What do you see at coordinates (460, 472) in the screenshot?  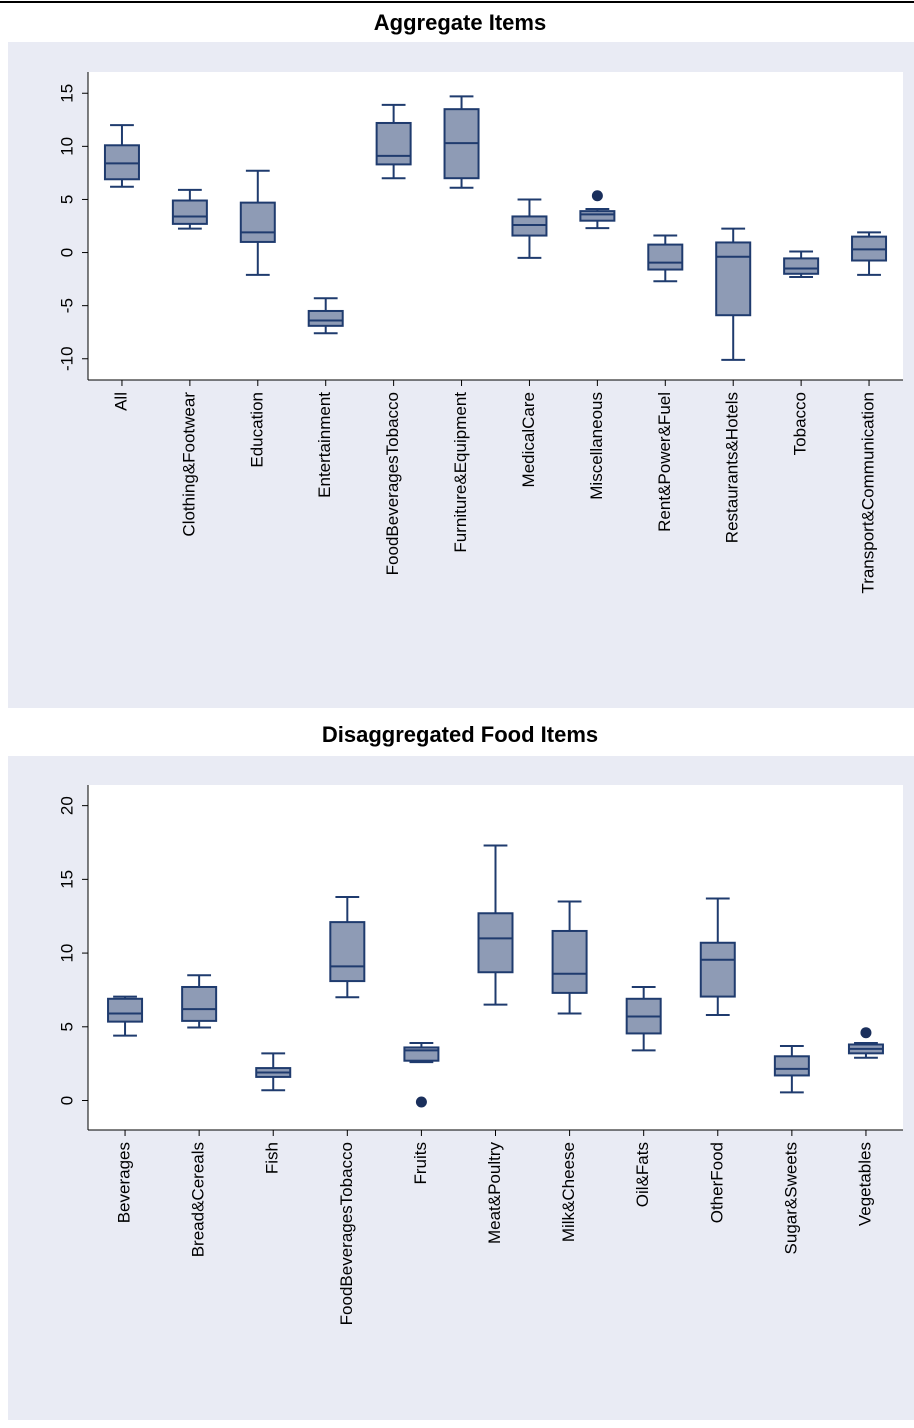 I see `x-tick-label: Furniture&Equipment` at bounding box center [460, 472].